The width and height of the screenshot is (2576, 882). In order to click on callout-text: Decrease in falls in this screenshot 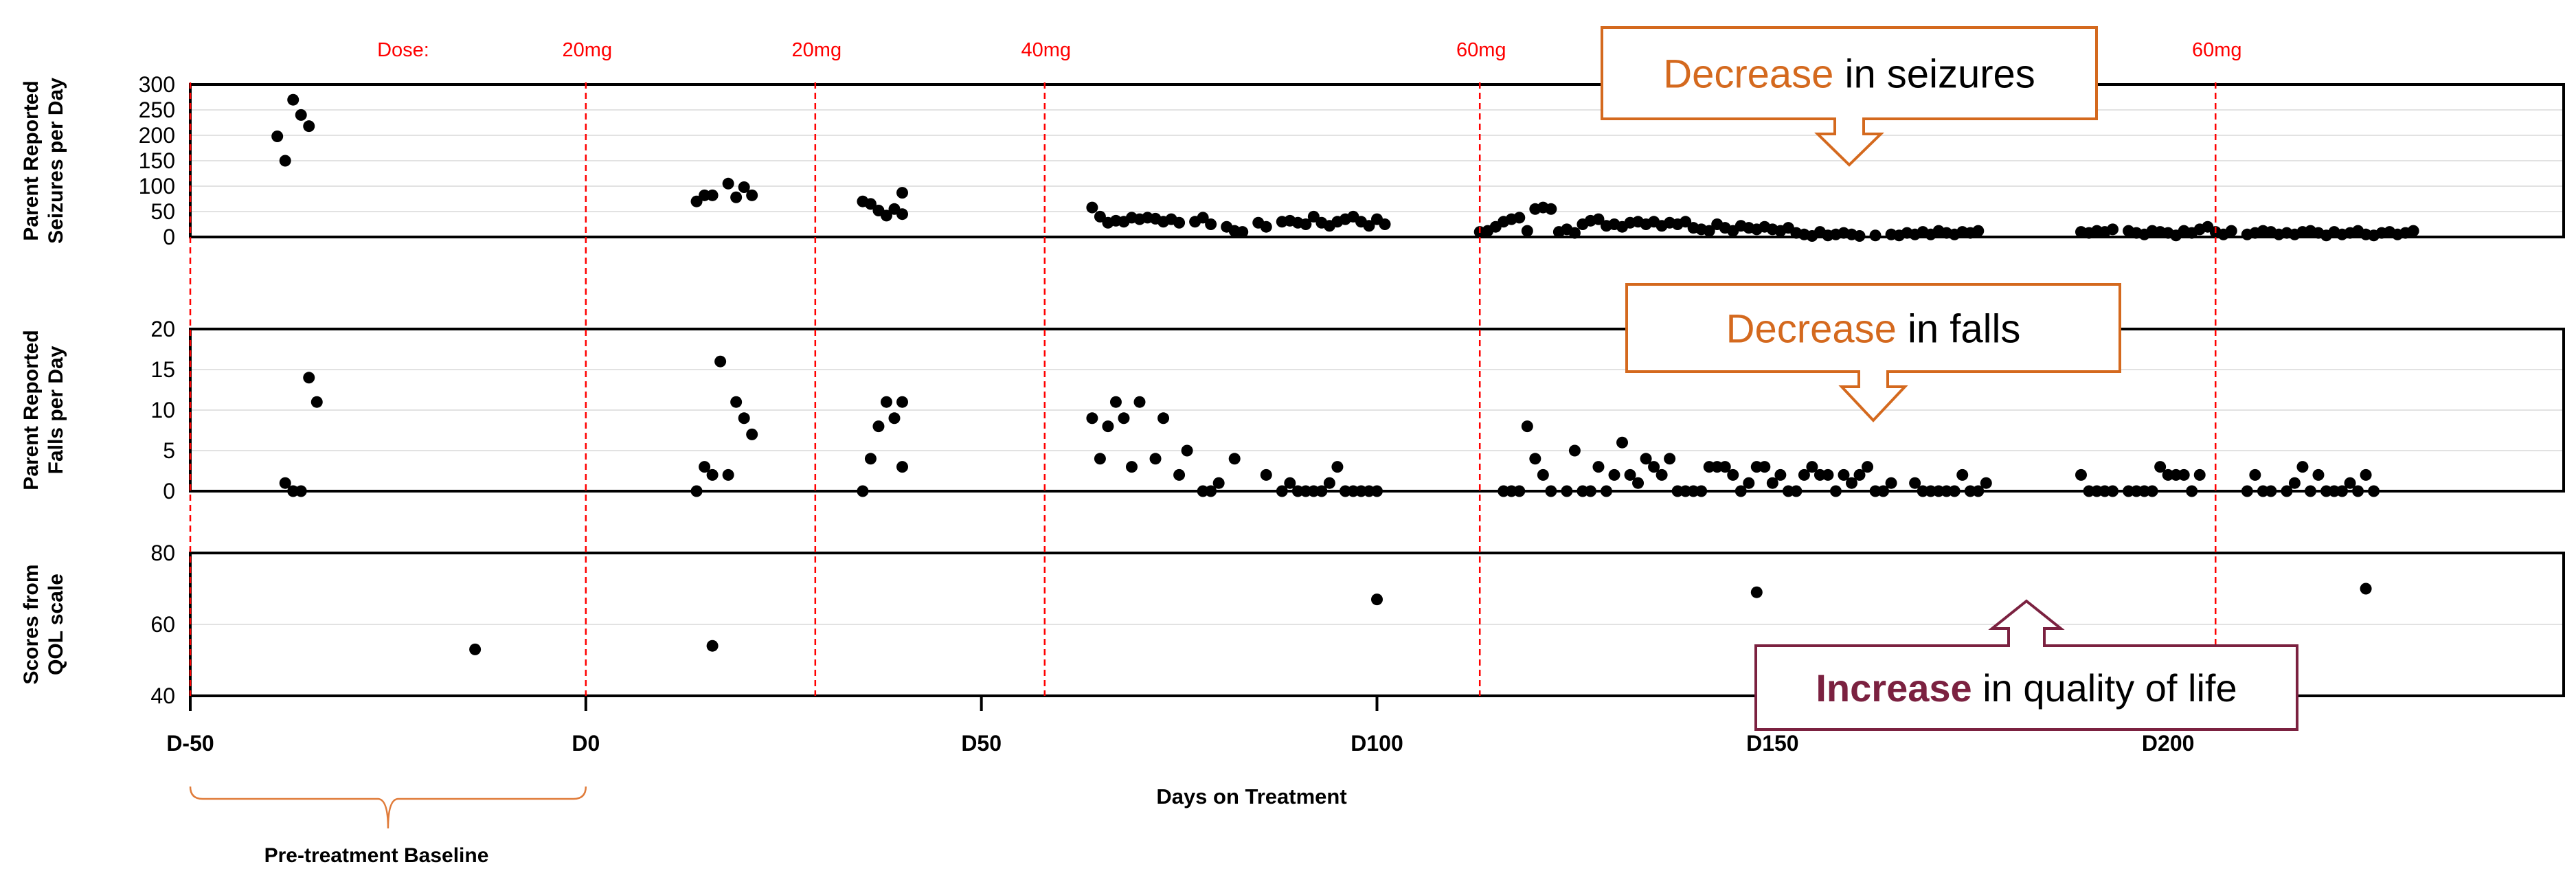, I will do `click(1873, 328)`.